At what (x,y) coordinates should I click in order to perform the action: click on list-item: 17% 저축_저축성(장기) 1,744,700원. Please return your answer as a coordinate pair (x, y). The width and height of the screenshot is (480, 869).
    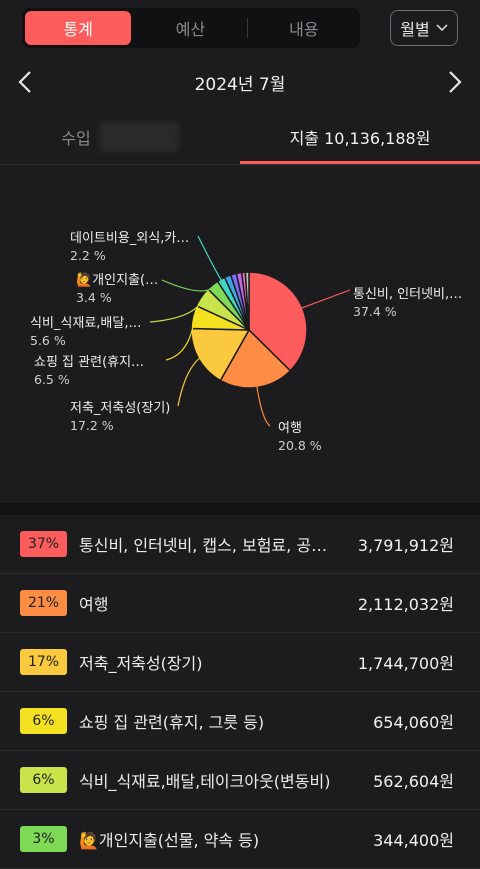
    Looking at the image, I should click on (240, 662).